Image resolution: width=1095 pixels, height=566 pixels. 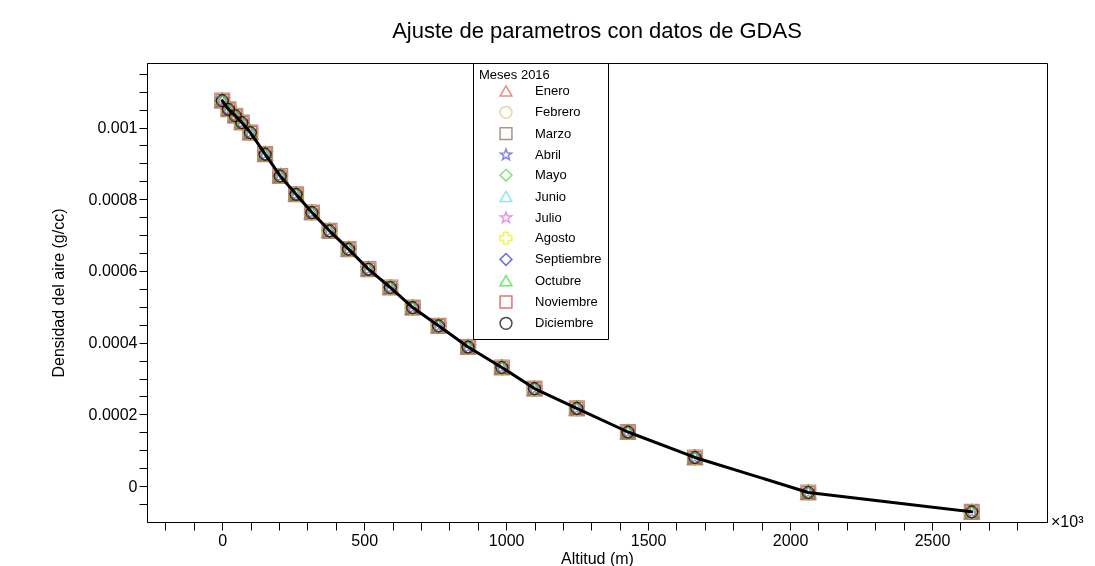 What do you see at coordinates (113, 271) in the screenshot?
I see `y-tick-label: 0.0006` at bounding box center [113, 271].